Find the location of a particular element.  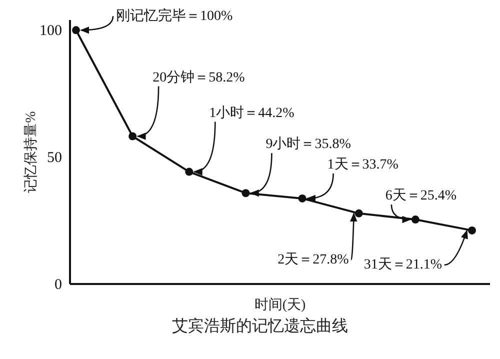

data-label: 刚记忆完毕＝100% is located at coordinates (174, 16).